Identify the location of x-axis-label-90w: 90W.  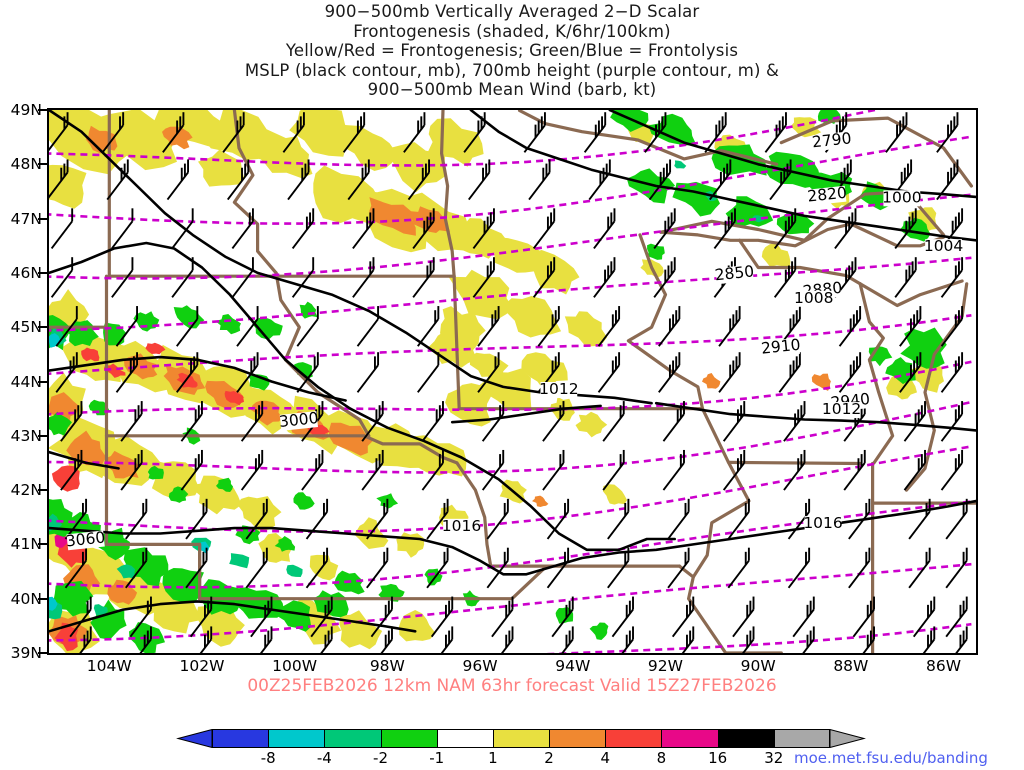
(758, 666).